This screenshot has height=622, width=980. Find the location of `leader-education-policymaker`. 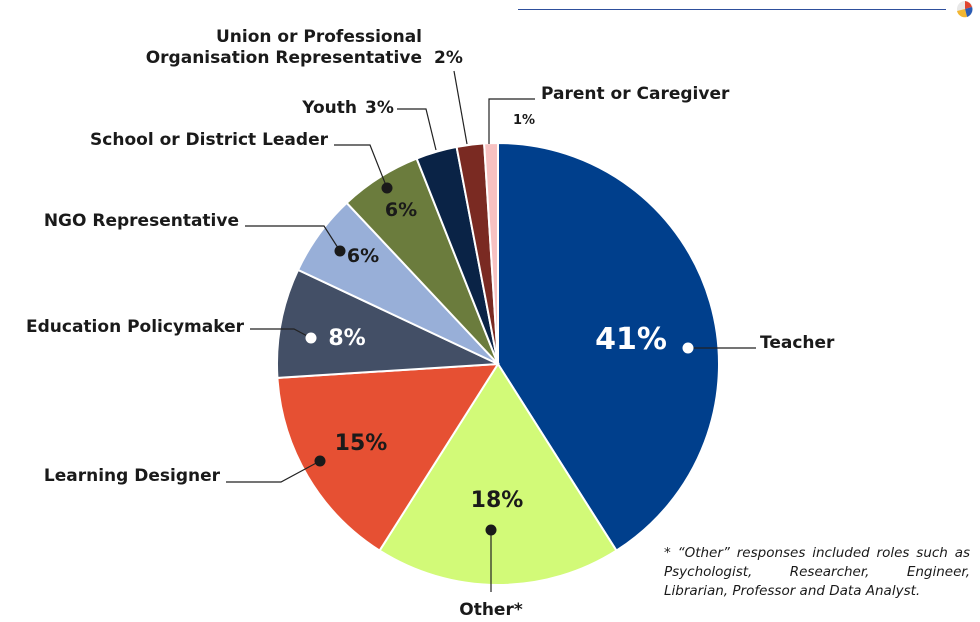

leader-education-policymaker is located at coordinates (281, 333).